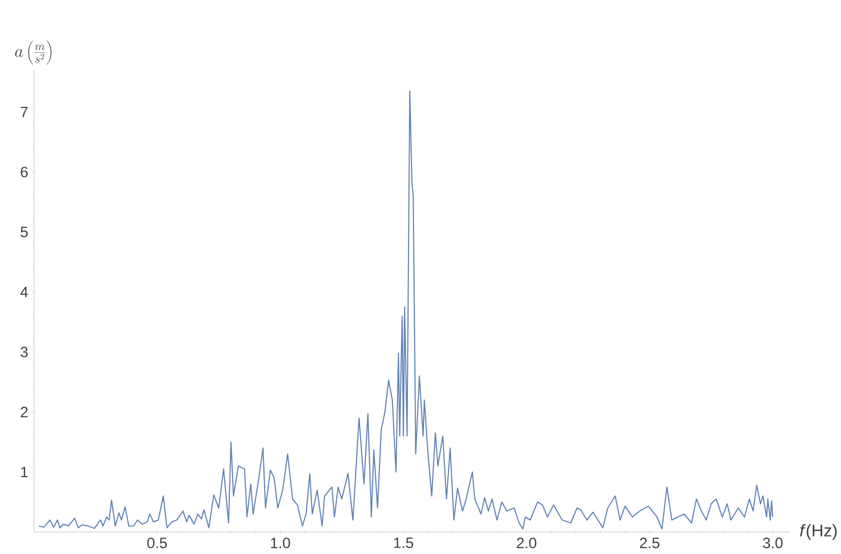 The height and width of the screenshot is (554, 841). I want to click on x-tick-label: 1.0, so click(280, 543).